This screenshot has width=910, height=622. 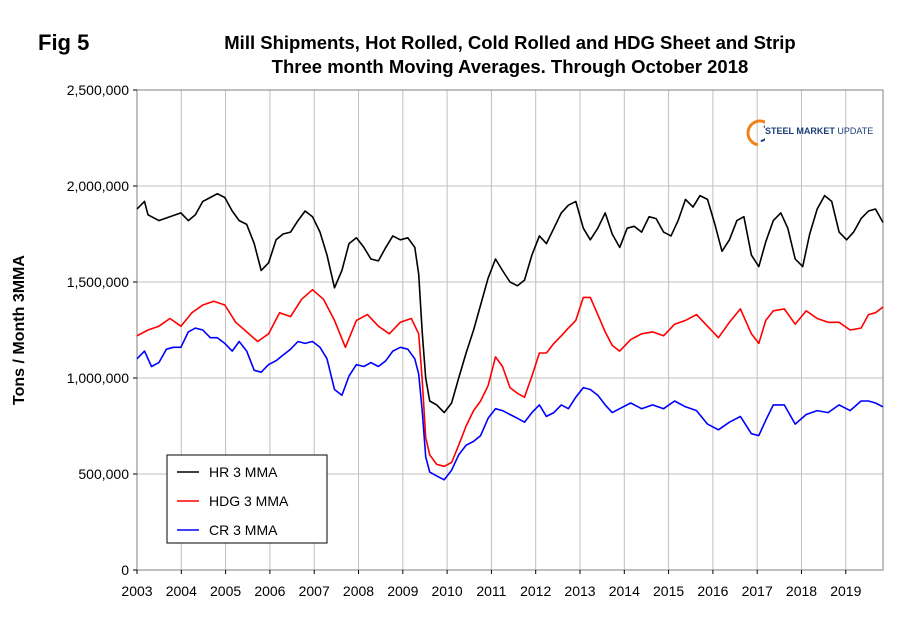 What do you see at coordinates (98, 186) in the screenshot?
I see `y-tick-label: 2,000,000` at bounding box center [98, 186].